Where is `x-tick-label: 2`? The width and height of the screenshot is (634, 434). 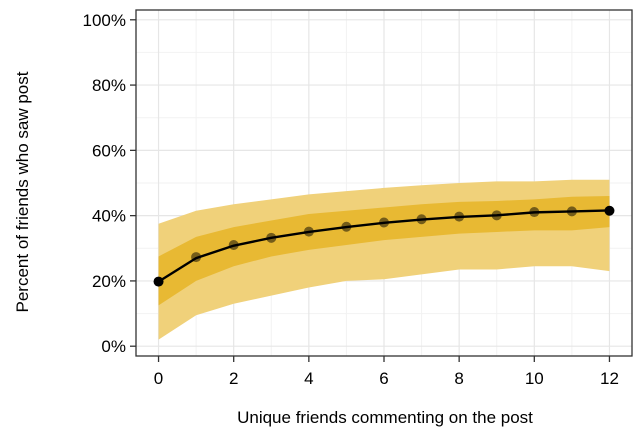
x-tick-label: 2 is located at coordinates (233, 378).